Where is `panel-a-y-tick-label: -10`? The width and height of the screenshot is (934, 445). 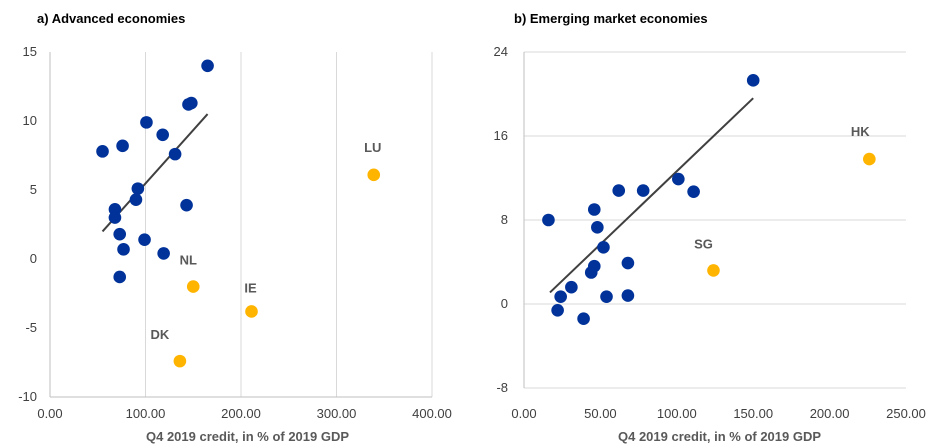 panel-a-y-tick-label: -10 is located at coordinates (27, 396).